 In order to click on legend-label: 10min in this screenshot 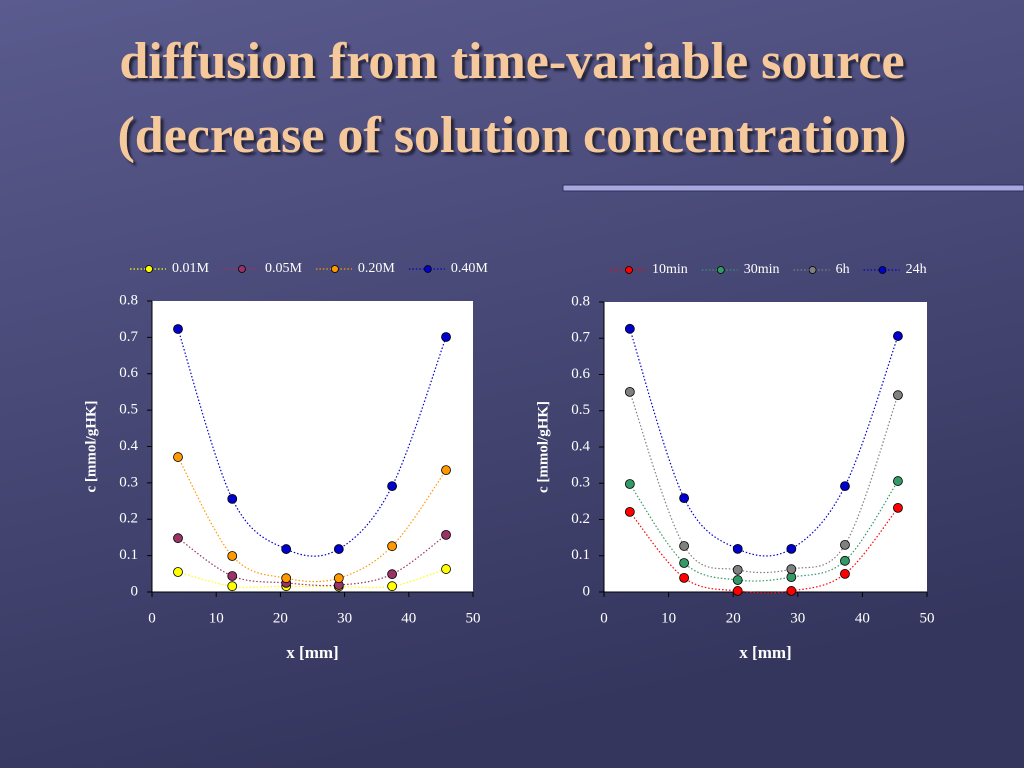, I will do `click(670, 269)`.